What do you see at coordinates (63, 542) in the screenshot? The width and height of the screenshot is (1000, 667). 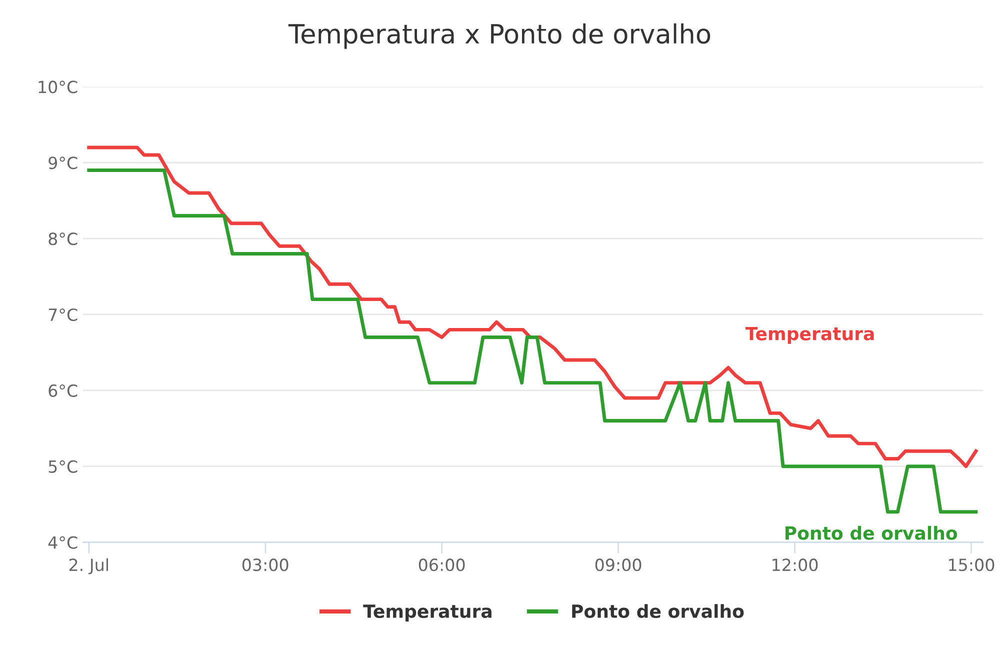 I see `y-tick-label: 4°C` at bounding box center [63, 542].